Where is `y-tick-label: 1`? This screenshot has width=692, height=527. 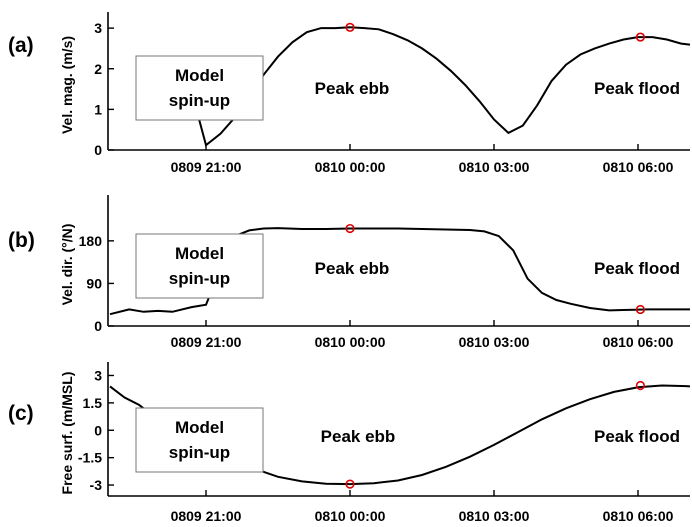 y-tick-label: 1 is located at coordinates (98, 109).